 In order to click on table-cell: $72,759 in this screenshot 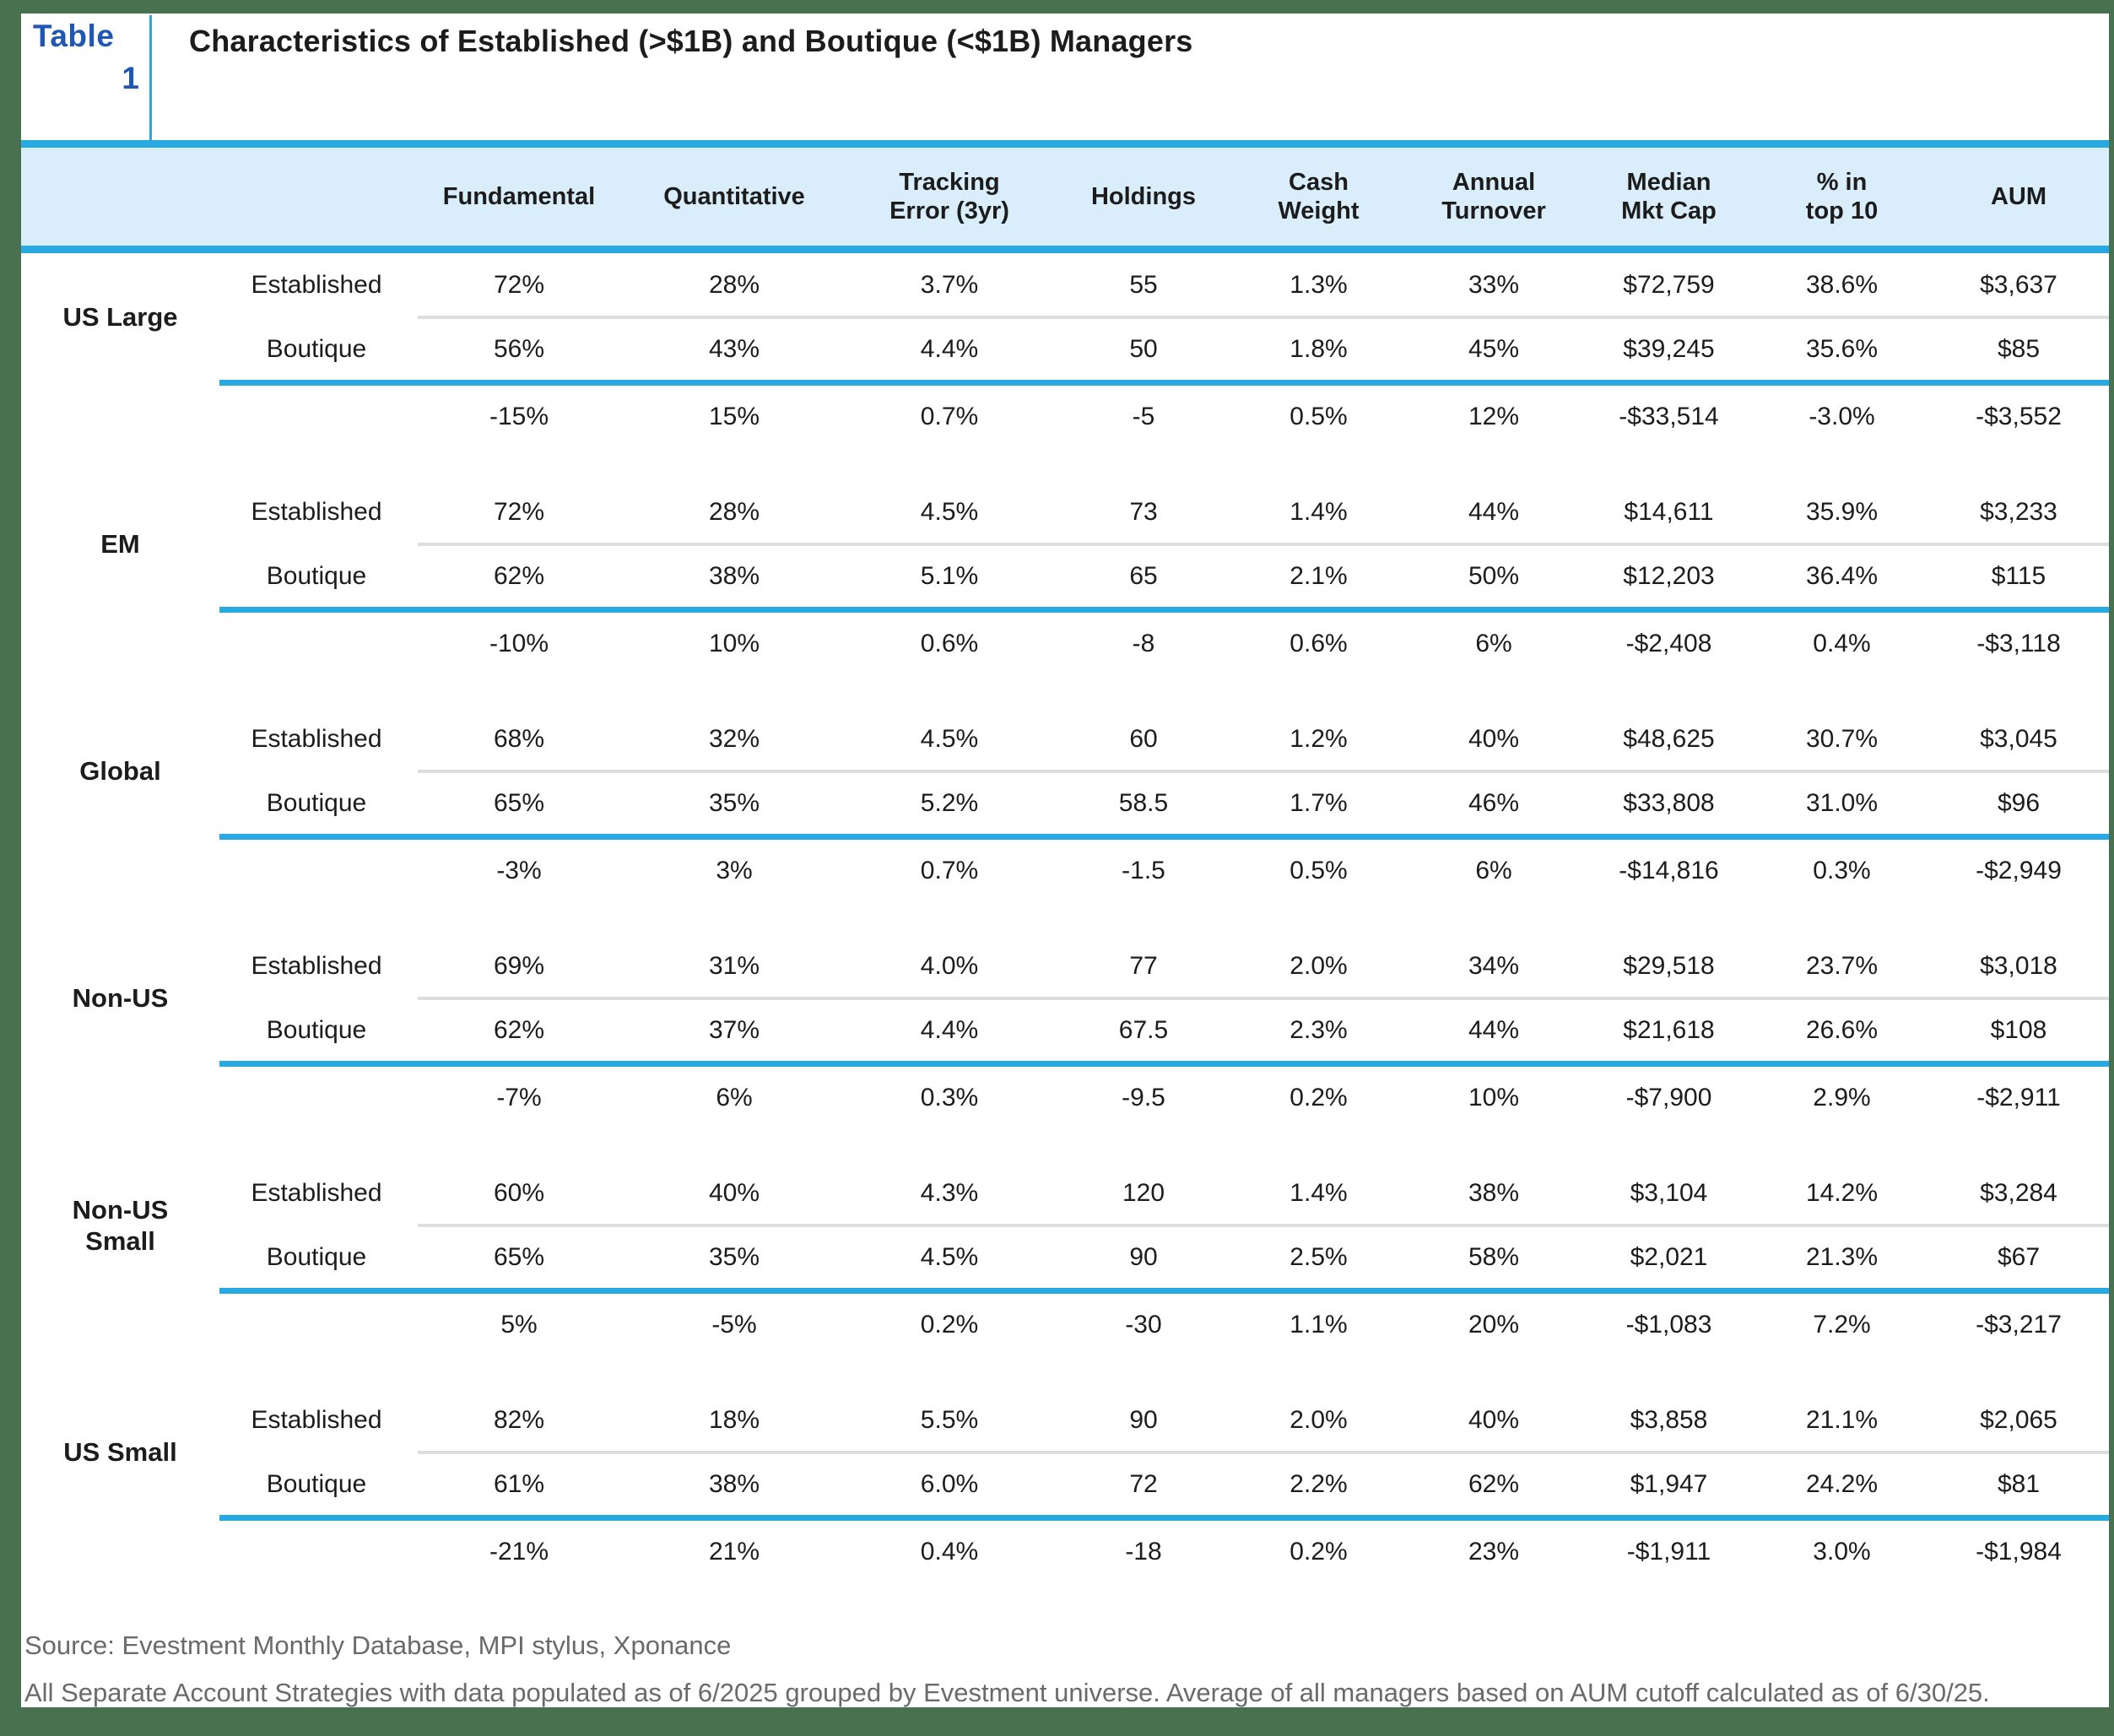, I will do `click(1669, 285)`.